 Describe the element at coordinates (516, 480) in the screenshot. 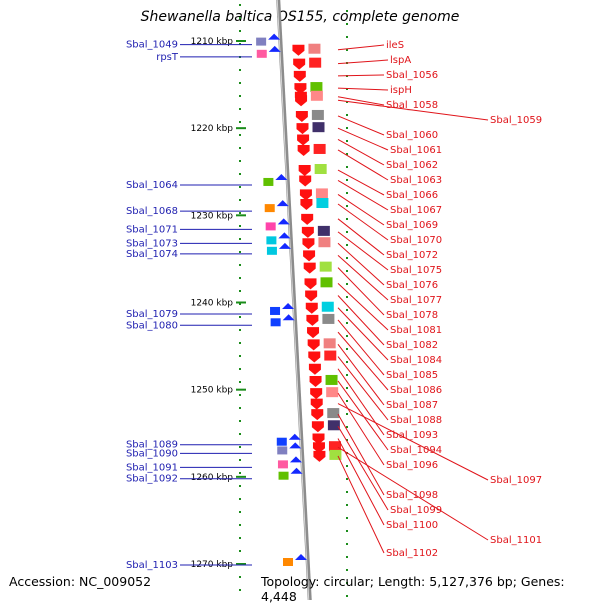

I see `gene-label-sbal_1097: Sbal_1097` at that location.